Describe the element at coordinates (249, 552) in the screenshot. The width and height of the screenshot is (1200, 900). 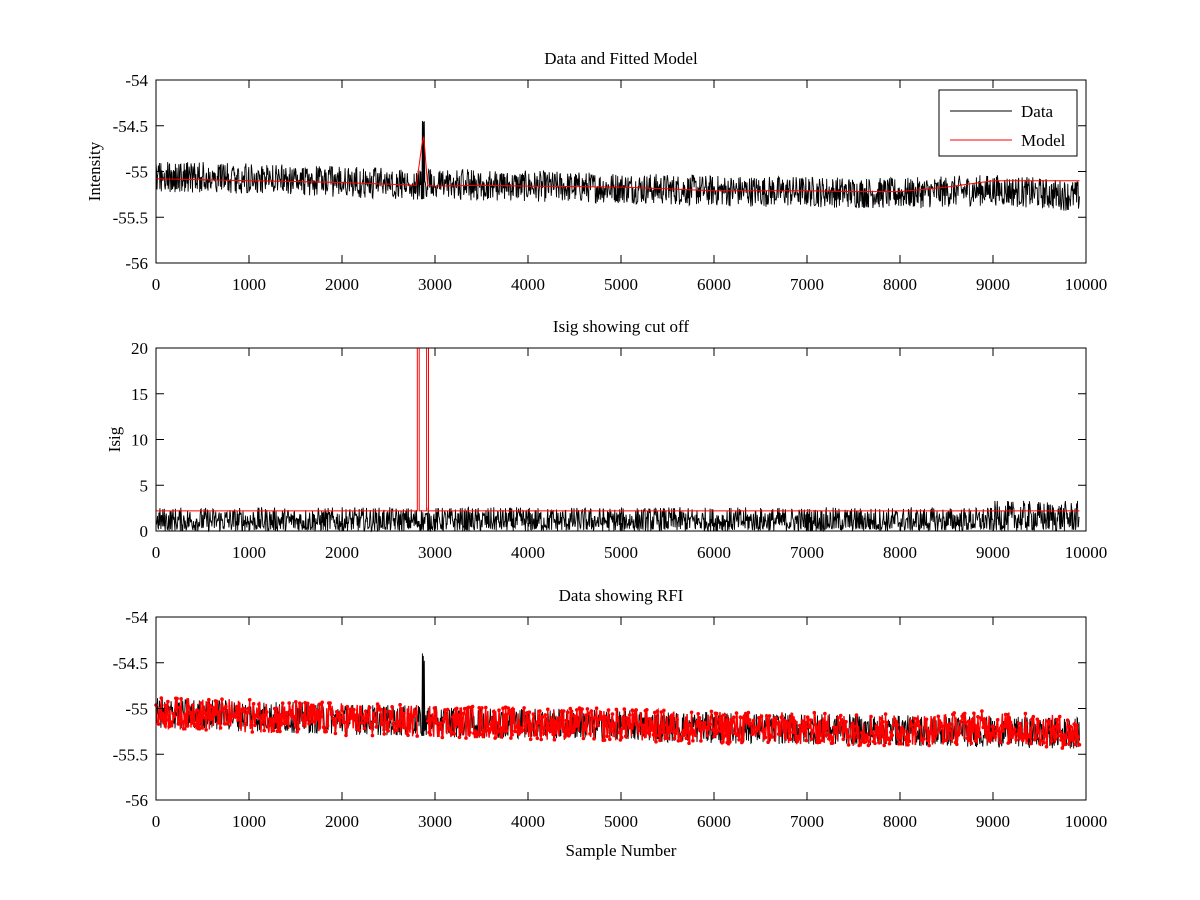
I see `x-tick-label-2: 1000` at that location.